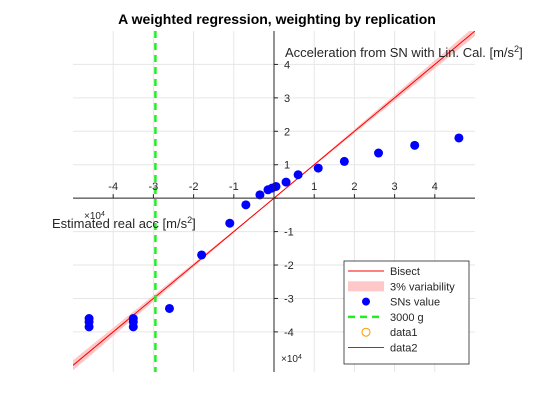 This screenshot has width=560, height=420. What do you see at coordinates (287, 166) in the screenshot?
I see `y-tick-label: 1` at bounding box center [287, 166].